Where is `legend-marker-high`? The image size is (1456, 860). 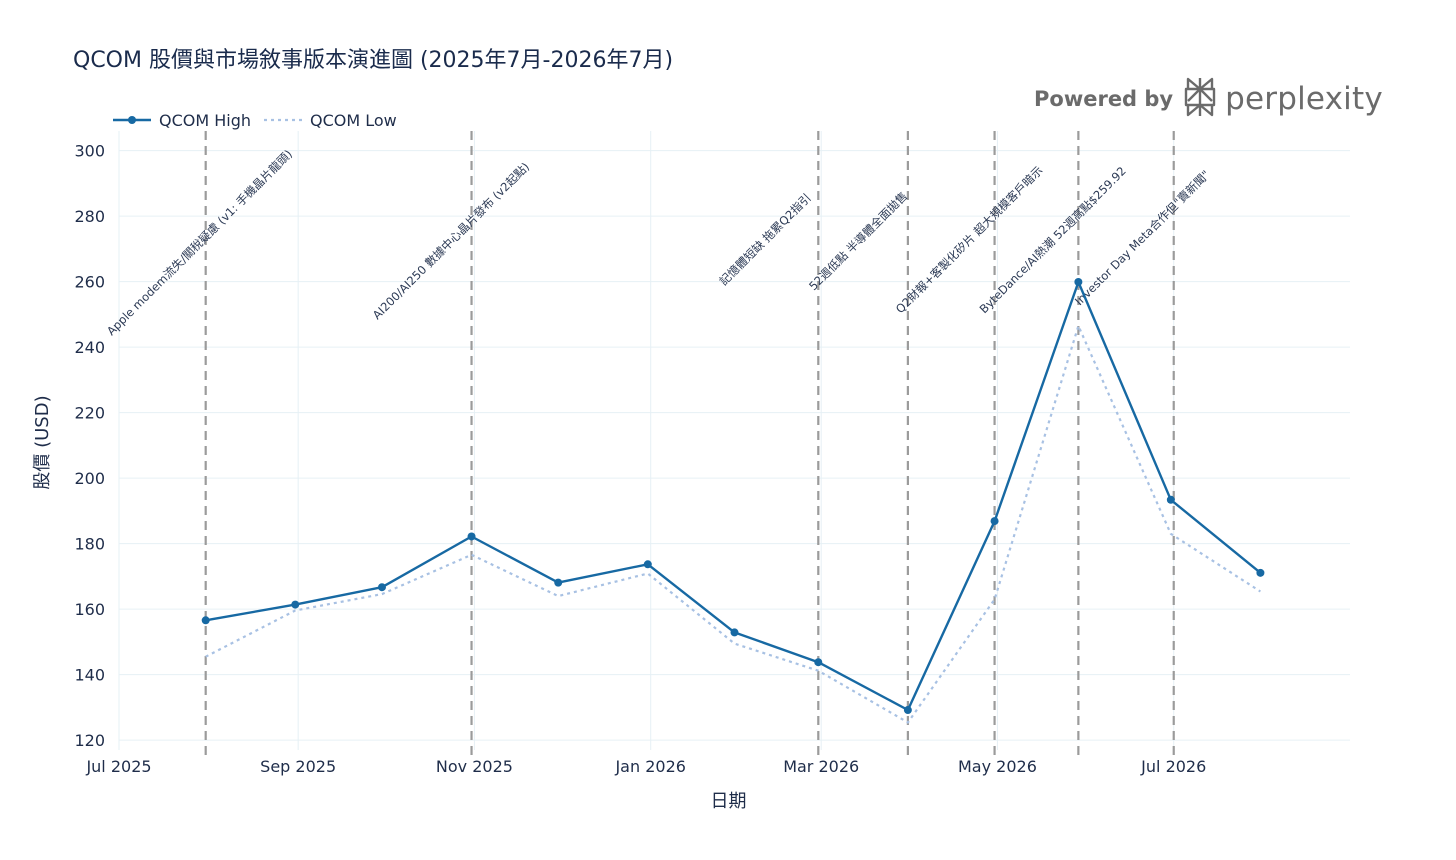 legend-marker-high is located at coordinates (132, 120).